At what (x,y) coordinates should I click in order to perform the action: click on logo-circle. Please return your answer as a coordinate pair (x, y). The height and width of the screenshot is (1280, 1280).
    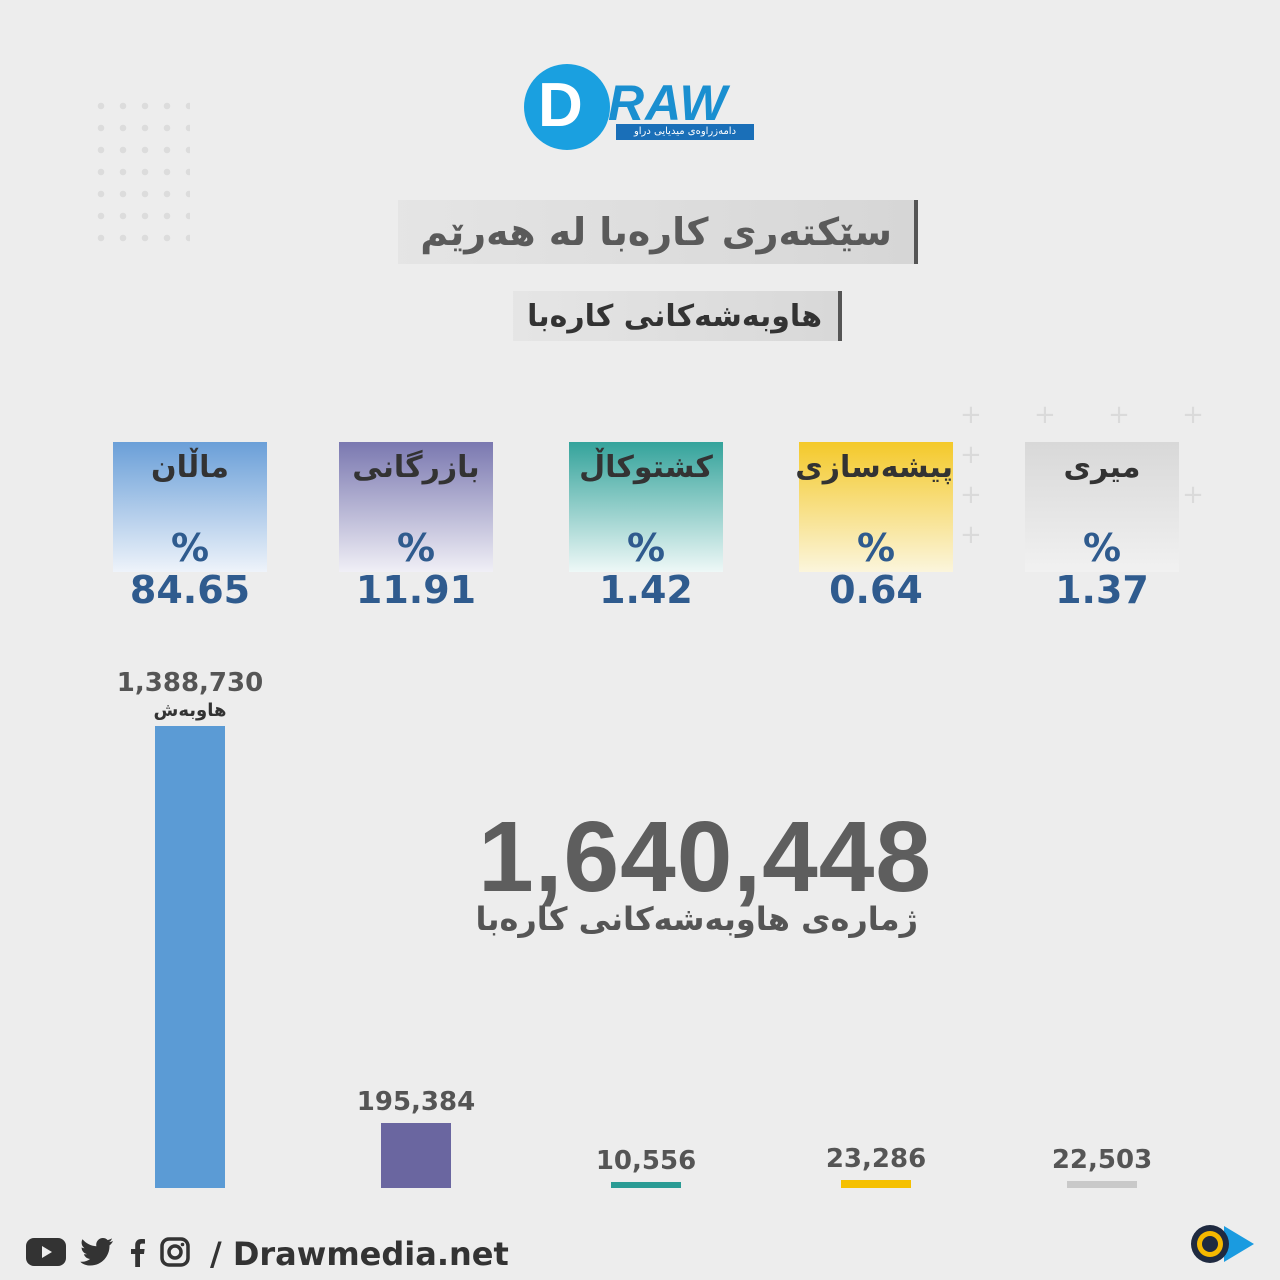
    Looking at the image, I should click on (567, 107).